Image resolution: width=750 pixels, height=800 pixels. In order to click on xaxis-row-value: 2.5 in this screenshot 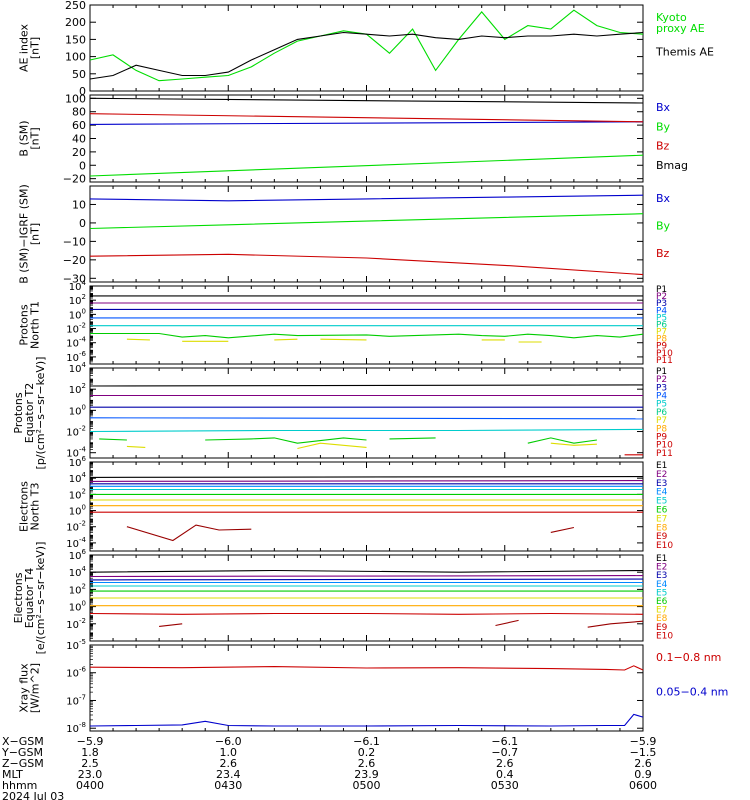, I will do `click(90, 763)`.